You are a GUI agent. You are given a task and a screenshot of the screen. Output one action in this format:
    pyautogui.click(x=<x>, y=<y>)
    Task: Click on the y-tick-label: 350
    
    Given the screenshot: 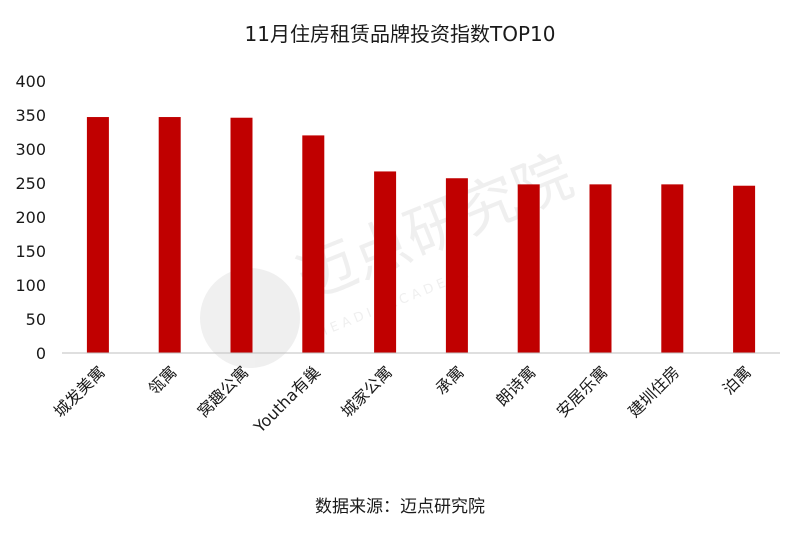 What is the action you would take?
    pyautogui.click(x=30, y=115)
    